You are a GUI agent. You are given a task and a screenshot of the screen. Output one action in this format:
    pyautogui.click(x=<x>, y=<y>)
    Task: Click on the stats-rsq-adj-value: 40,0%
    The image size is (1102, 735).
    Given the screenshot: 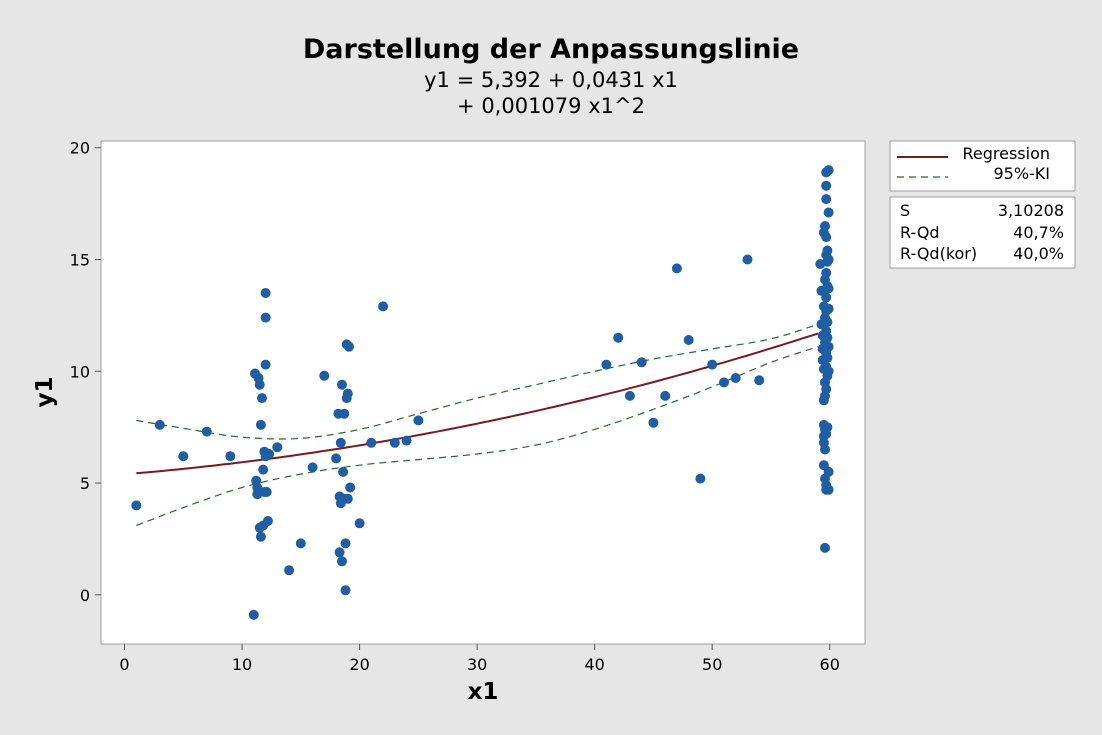 What is the action you would take?
    pyautogui.click(x=1038, y=253)
    